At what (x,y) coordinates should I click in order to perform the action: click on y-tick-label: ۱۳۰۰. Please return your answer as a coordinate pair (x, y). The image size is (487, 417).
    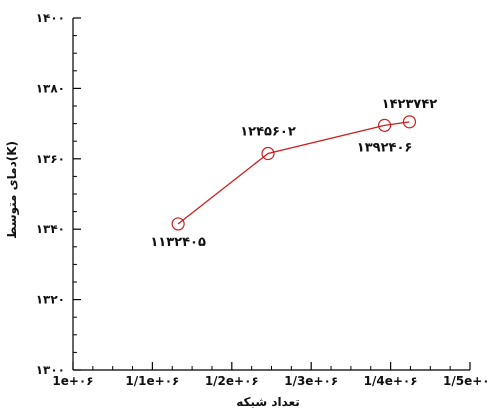
    Looking at the image, I should click on (50, 370).